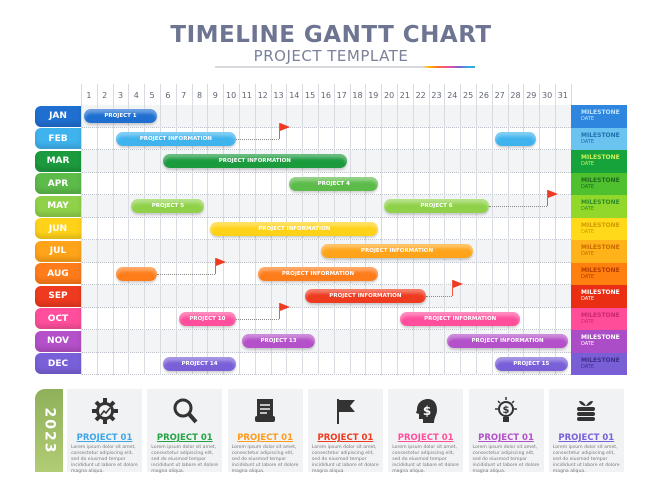  I want to click on dotted-connector, so click(257, 139).